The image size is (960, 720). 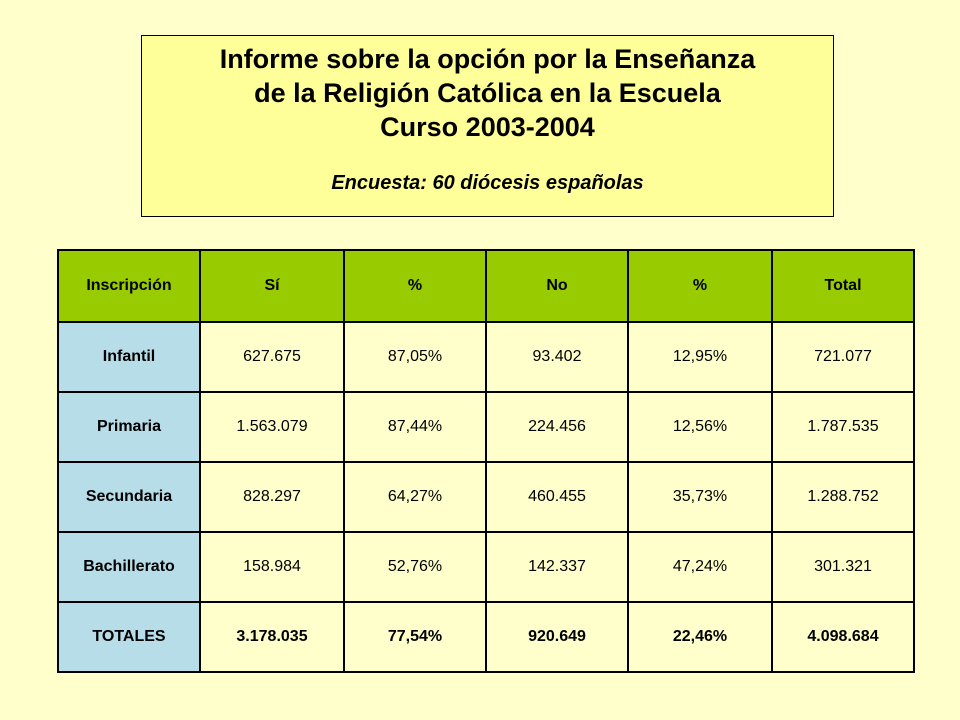 I want to click on column-header-inscripcion: Inscripción, so click(x=129, y=286).